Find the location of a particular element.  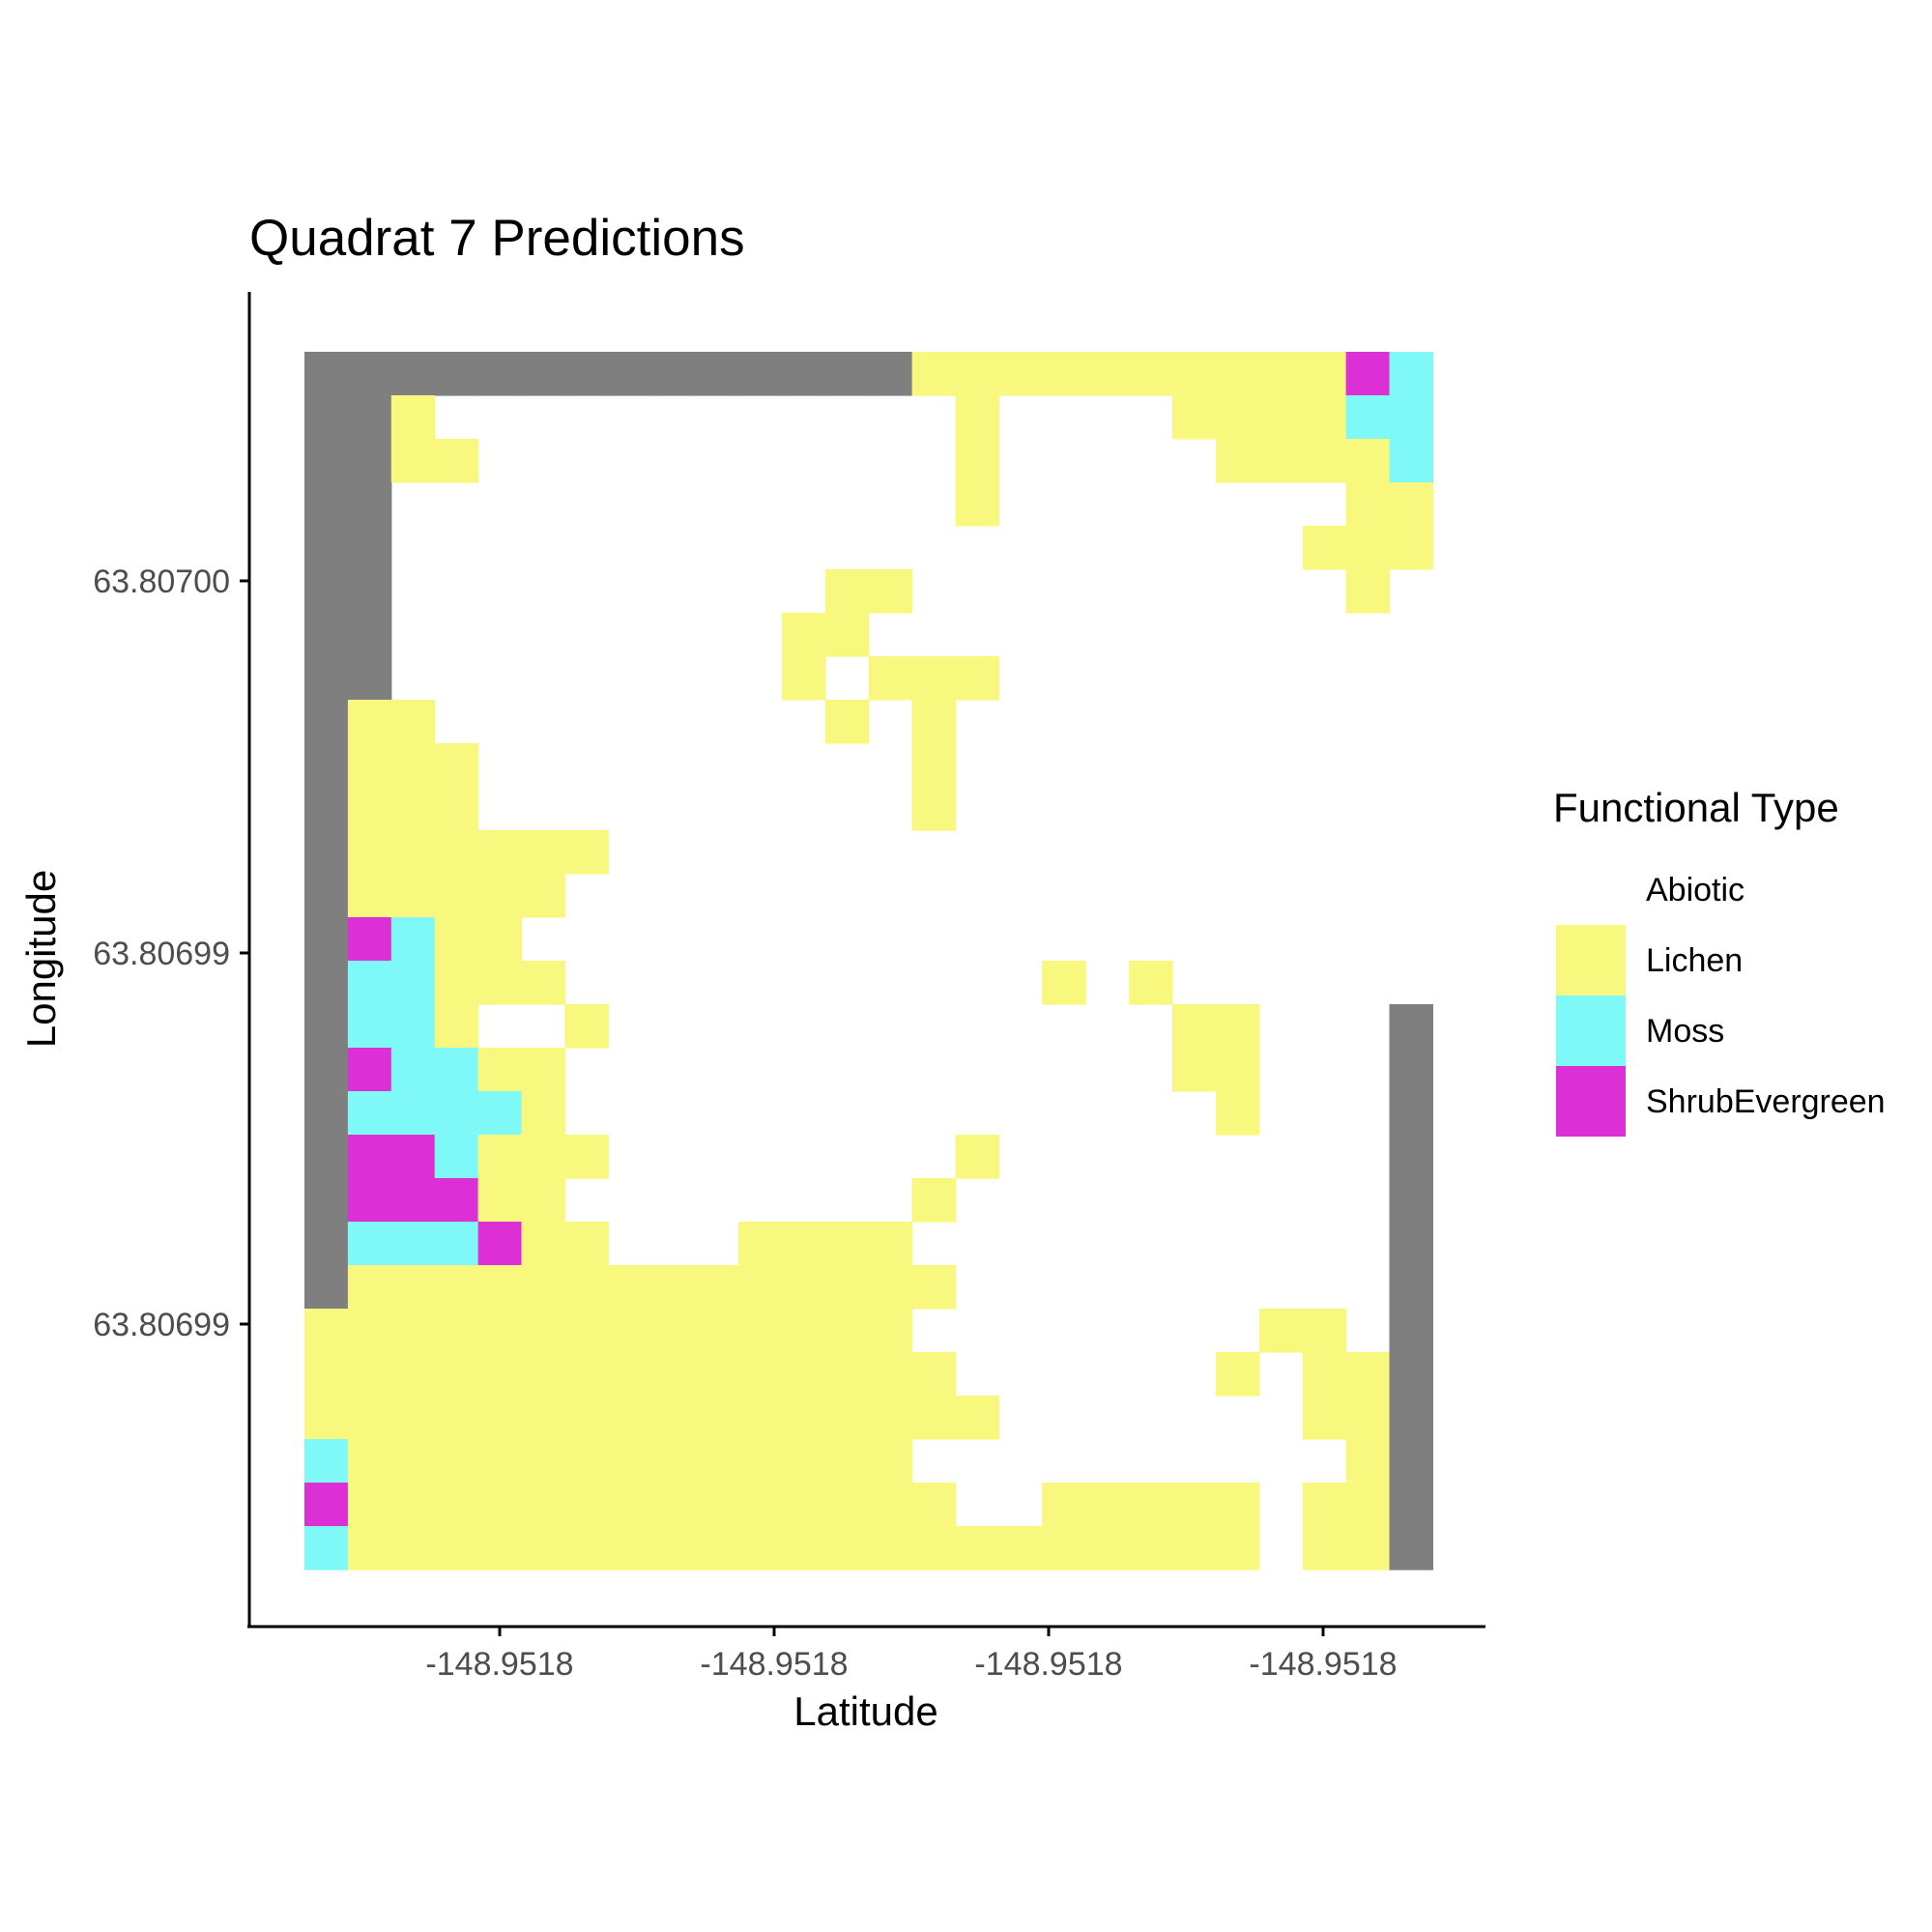

legend-label-lichen: Lichen is located at coordinates (1694, 960).